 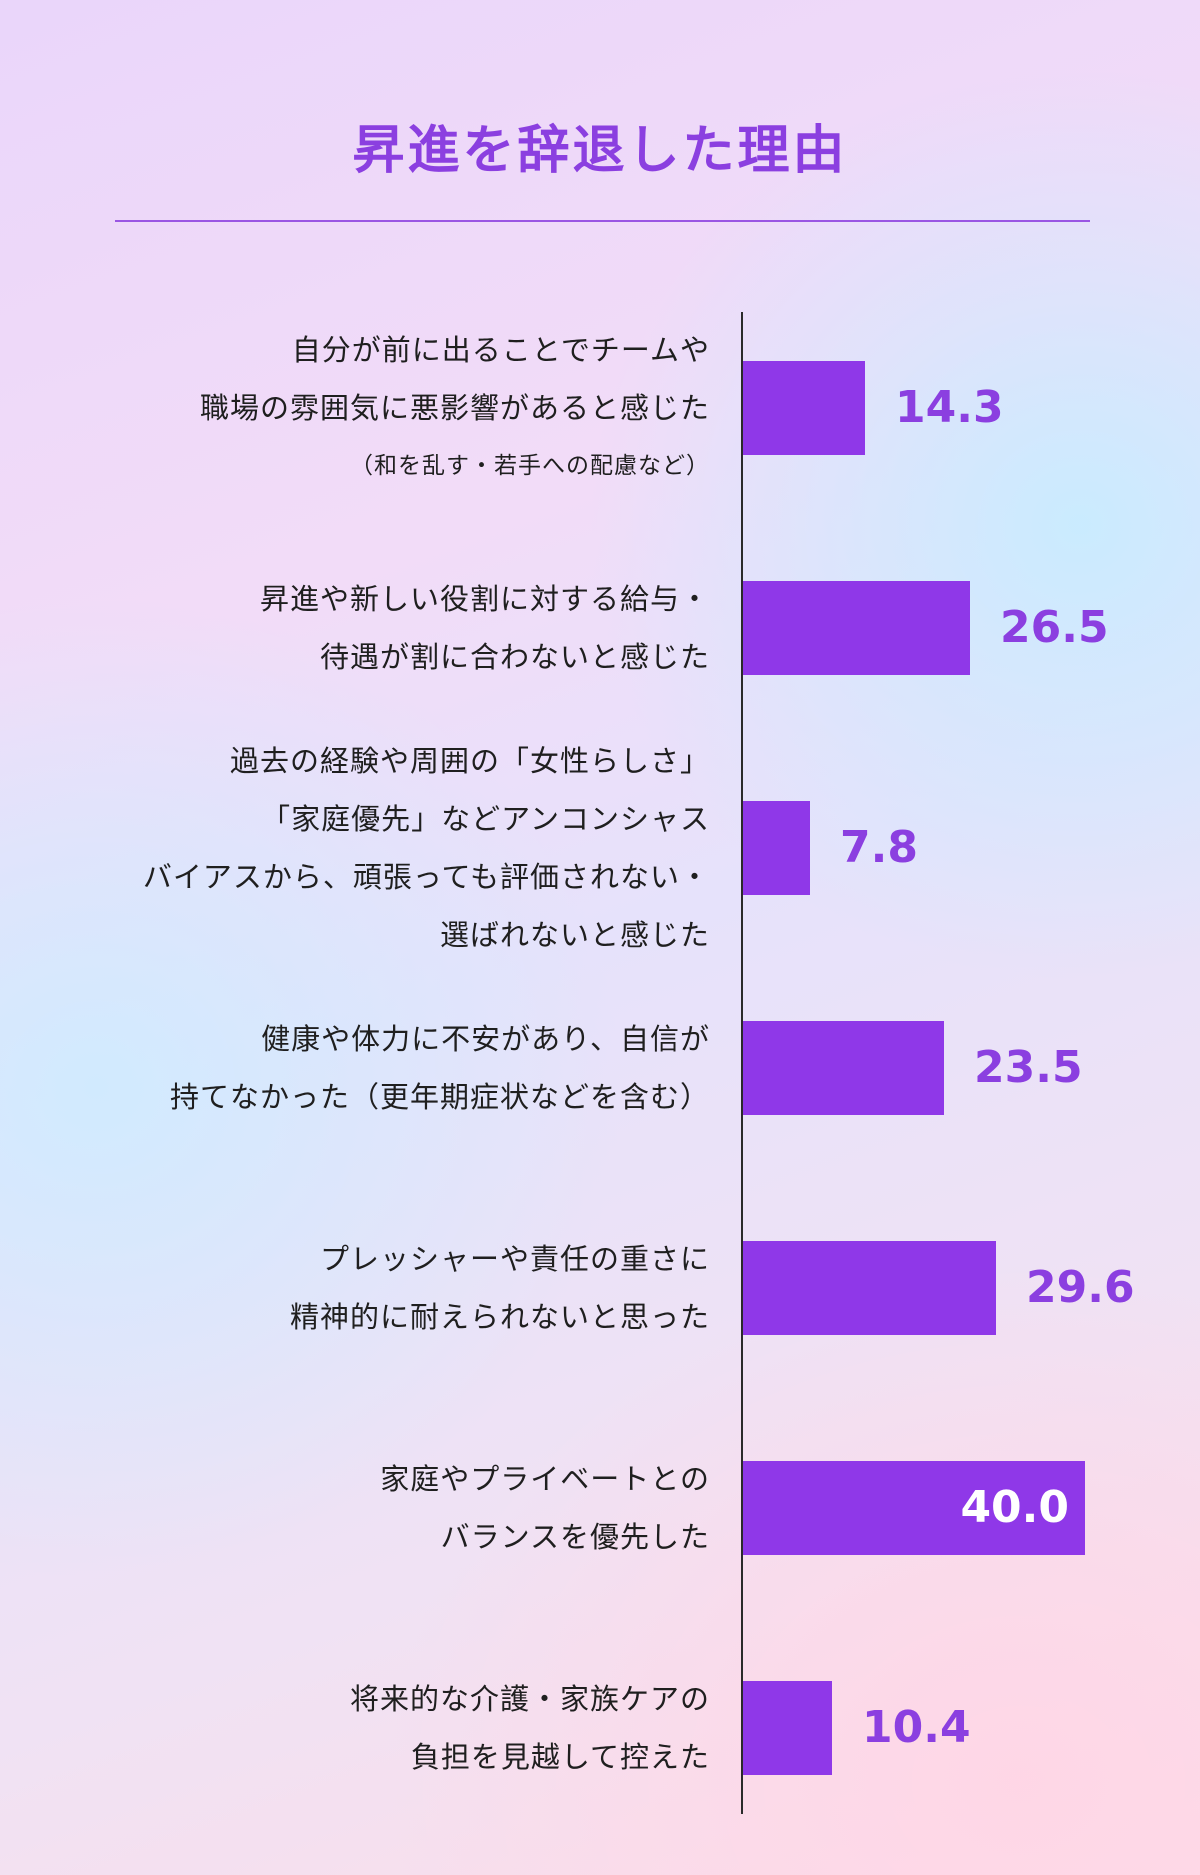 What do you see at coordinates (1054, 627) in the screenshot?
I see `value-label-2: 26.5` at bounding box center [1054, 627].